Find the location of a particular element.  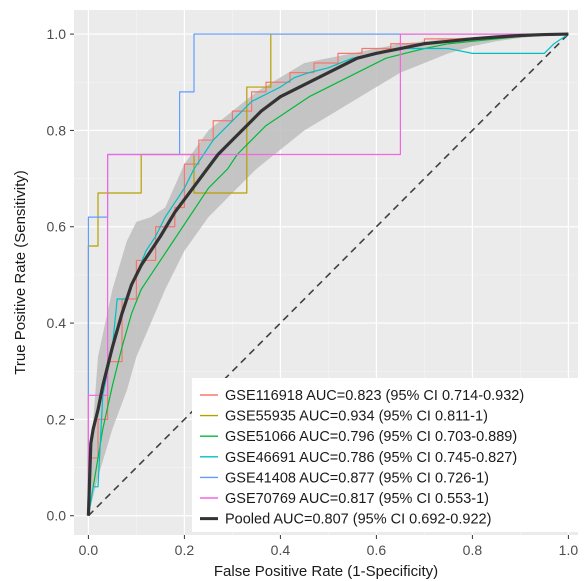

x-tick-label: 0.4 is located at coordinates (281, 550).